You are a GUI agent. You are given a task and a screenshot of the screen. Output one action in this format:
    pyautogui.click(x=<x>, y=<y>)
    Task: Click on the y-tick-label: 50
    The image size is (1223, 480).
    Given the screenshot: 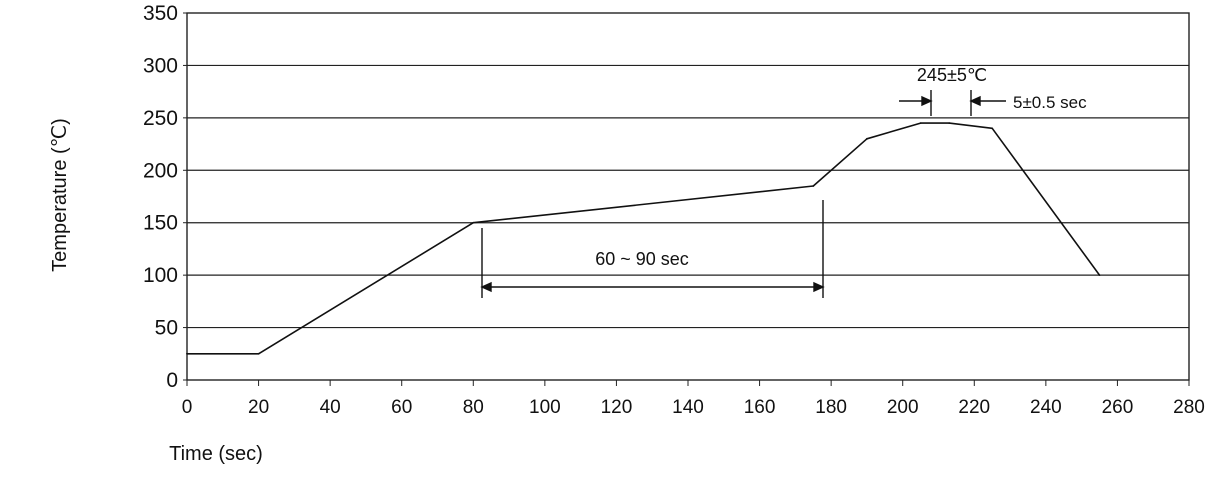 What is the action you would take?
    pyautogui.click(x=166, y=328)
    